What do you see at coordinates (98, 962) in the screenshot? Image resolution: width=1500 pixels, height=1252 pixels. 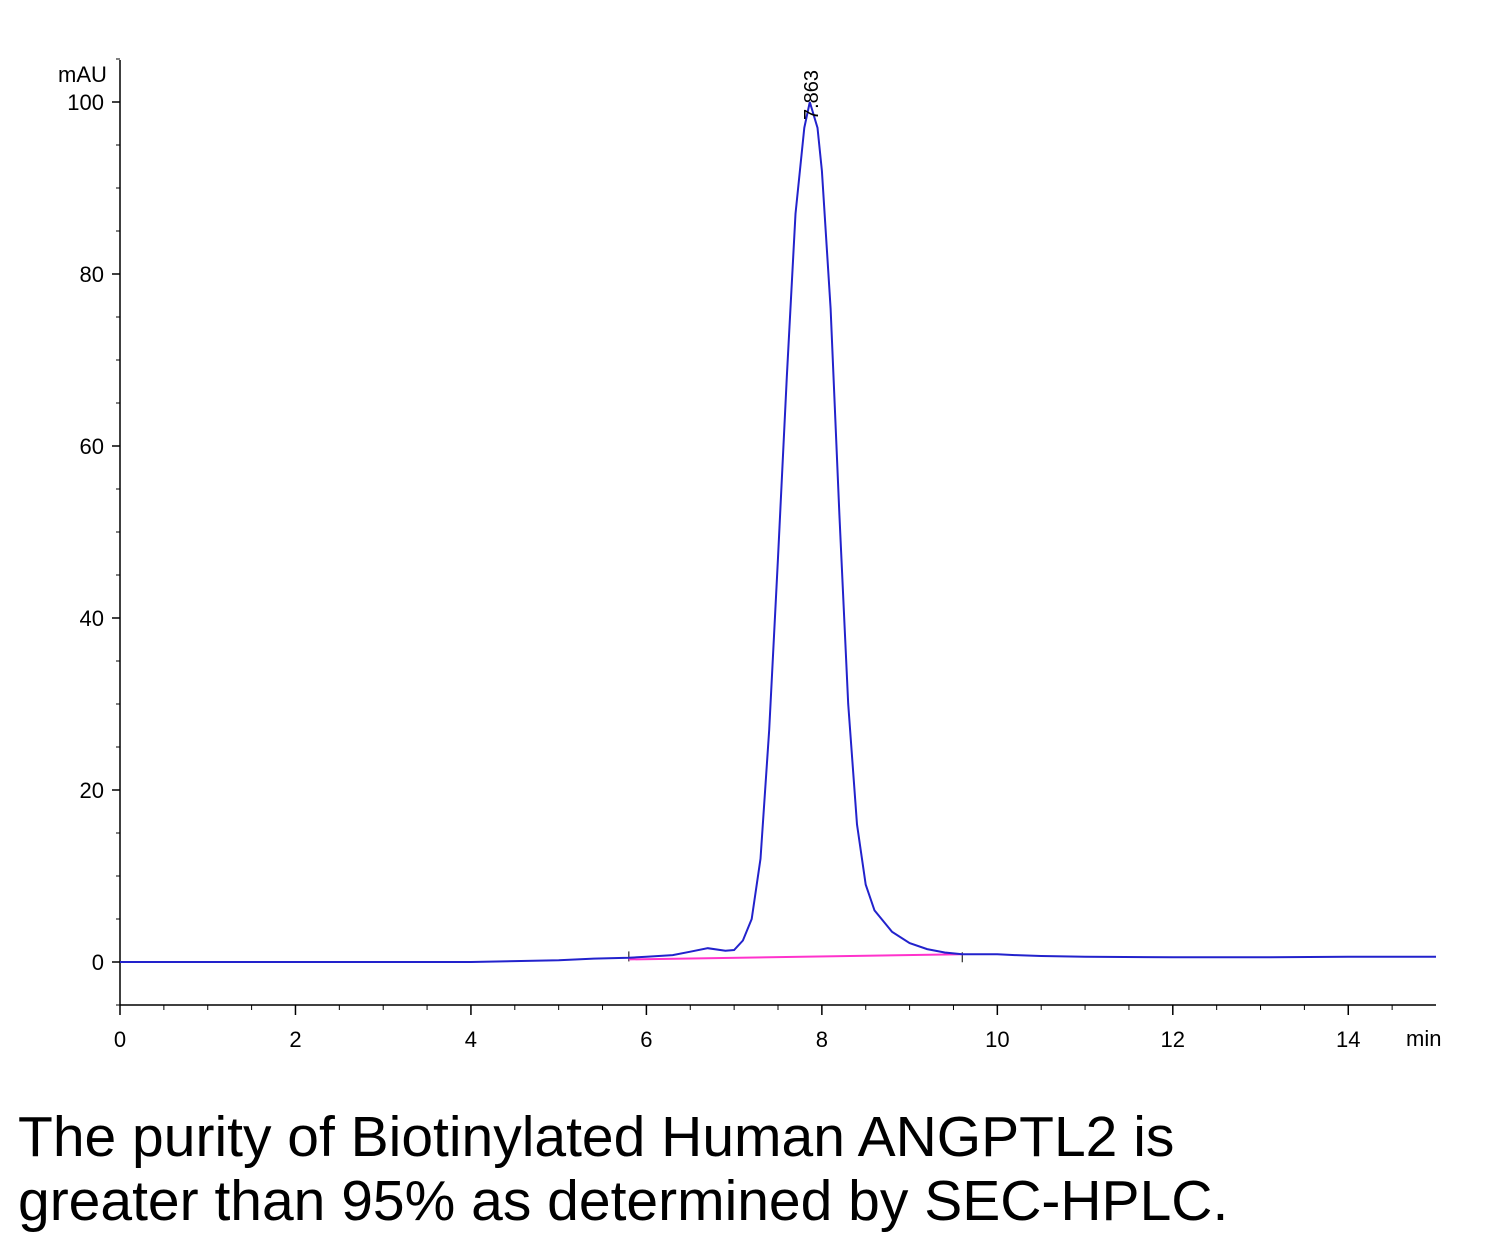 I see `y-tick-label: 0` at bounding box center [98, 962].